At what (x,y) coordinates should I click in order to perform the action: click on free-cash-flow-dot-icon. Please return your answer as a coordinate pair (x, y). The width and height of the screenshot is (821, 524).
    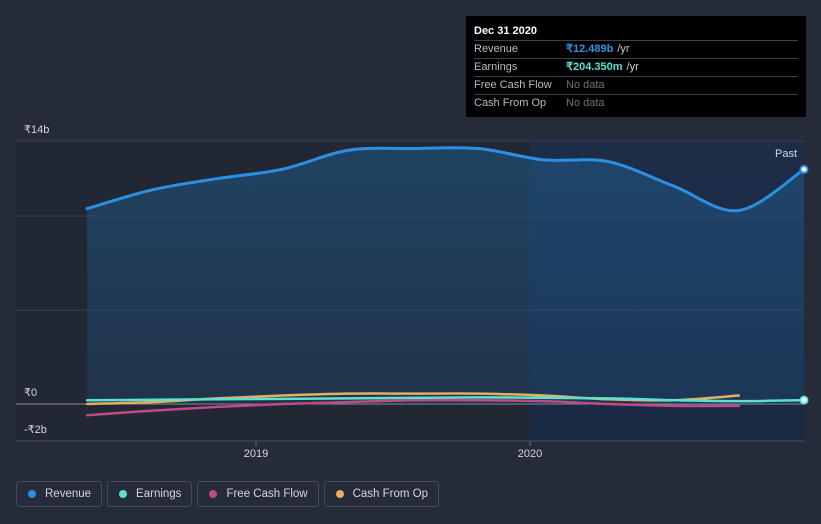
    Looking at the image, I should click on (213, 494).